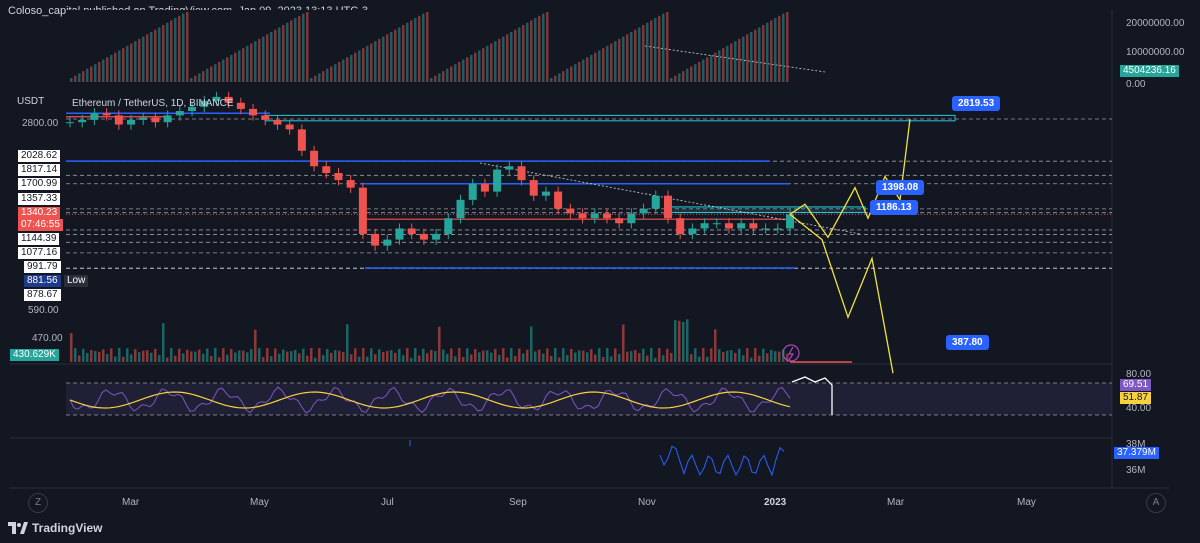  Describe the element at coordinates (55, 528) in the screenshot. I see `tradingview-logo: TradingView` at that location.